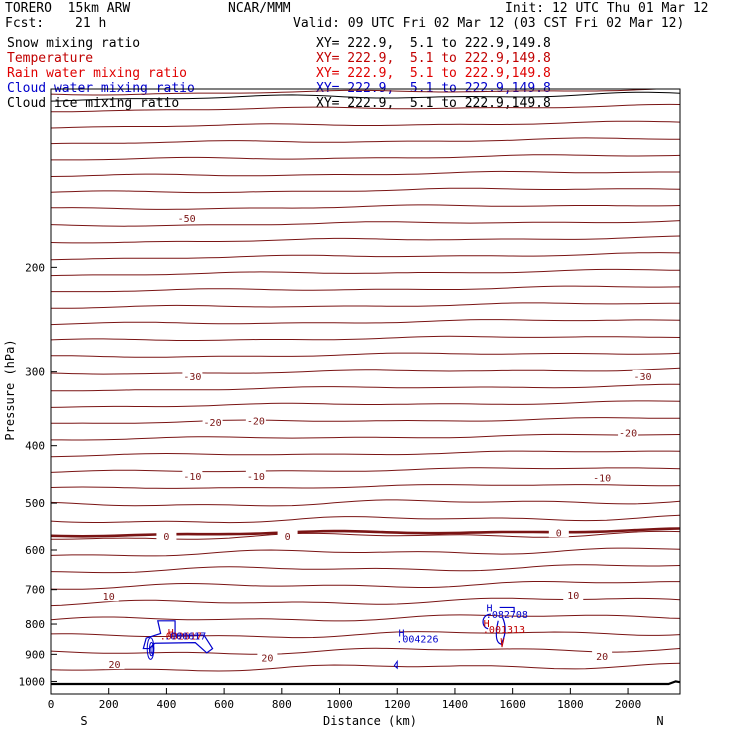 The image size is (740, 740). I want to click on field-name-snow: Snow mixing ratio, so click(74, 43).